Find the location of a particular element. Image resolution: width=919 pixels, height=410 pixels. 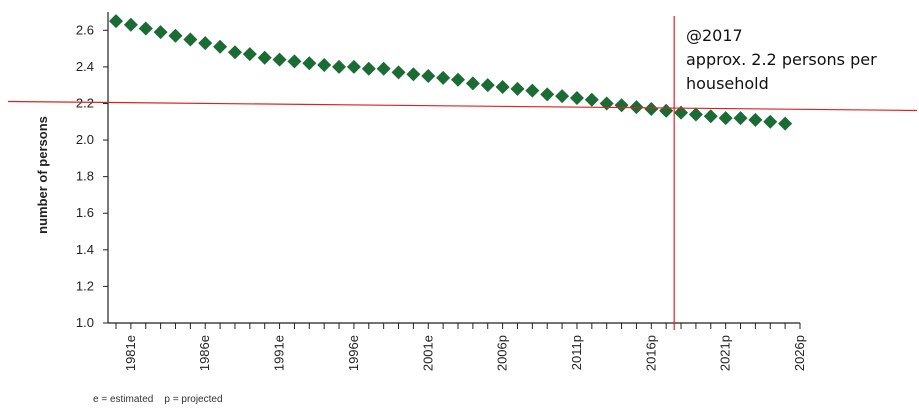

annotation-line: approx. 2.2 persons per is located at coordinates (781, 59).